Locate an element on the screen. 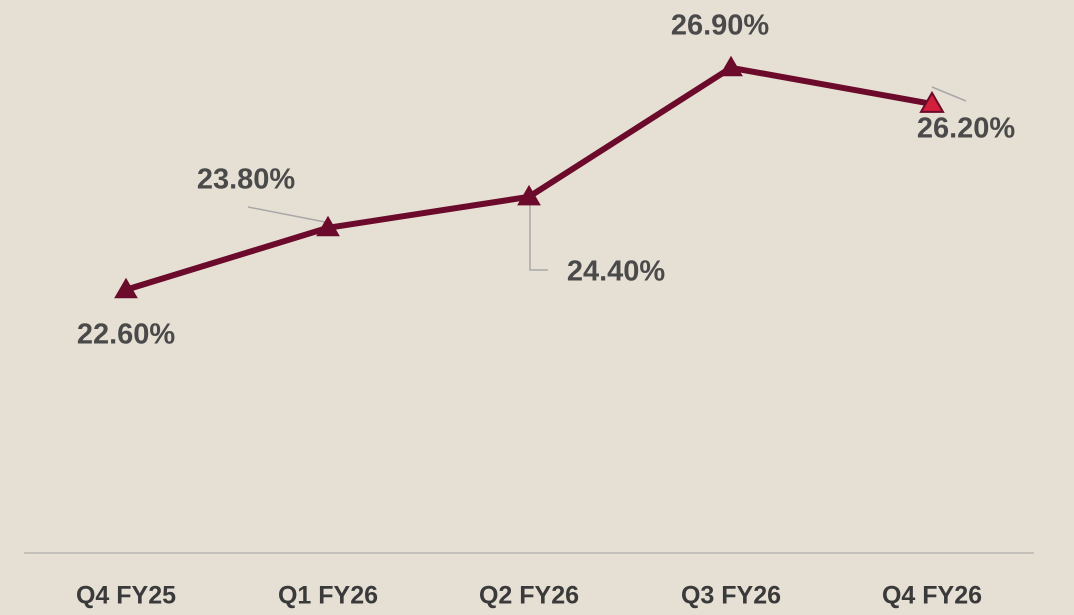 The width and height of the screenshot is (1074, 615). x-tick-label: Q4 FY25 is located at coordinates (126, 596).